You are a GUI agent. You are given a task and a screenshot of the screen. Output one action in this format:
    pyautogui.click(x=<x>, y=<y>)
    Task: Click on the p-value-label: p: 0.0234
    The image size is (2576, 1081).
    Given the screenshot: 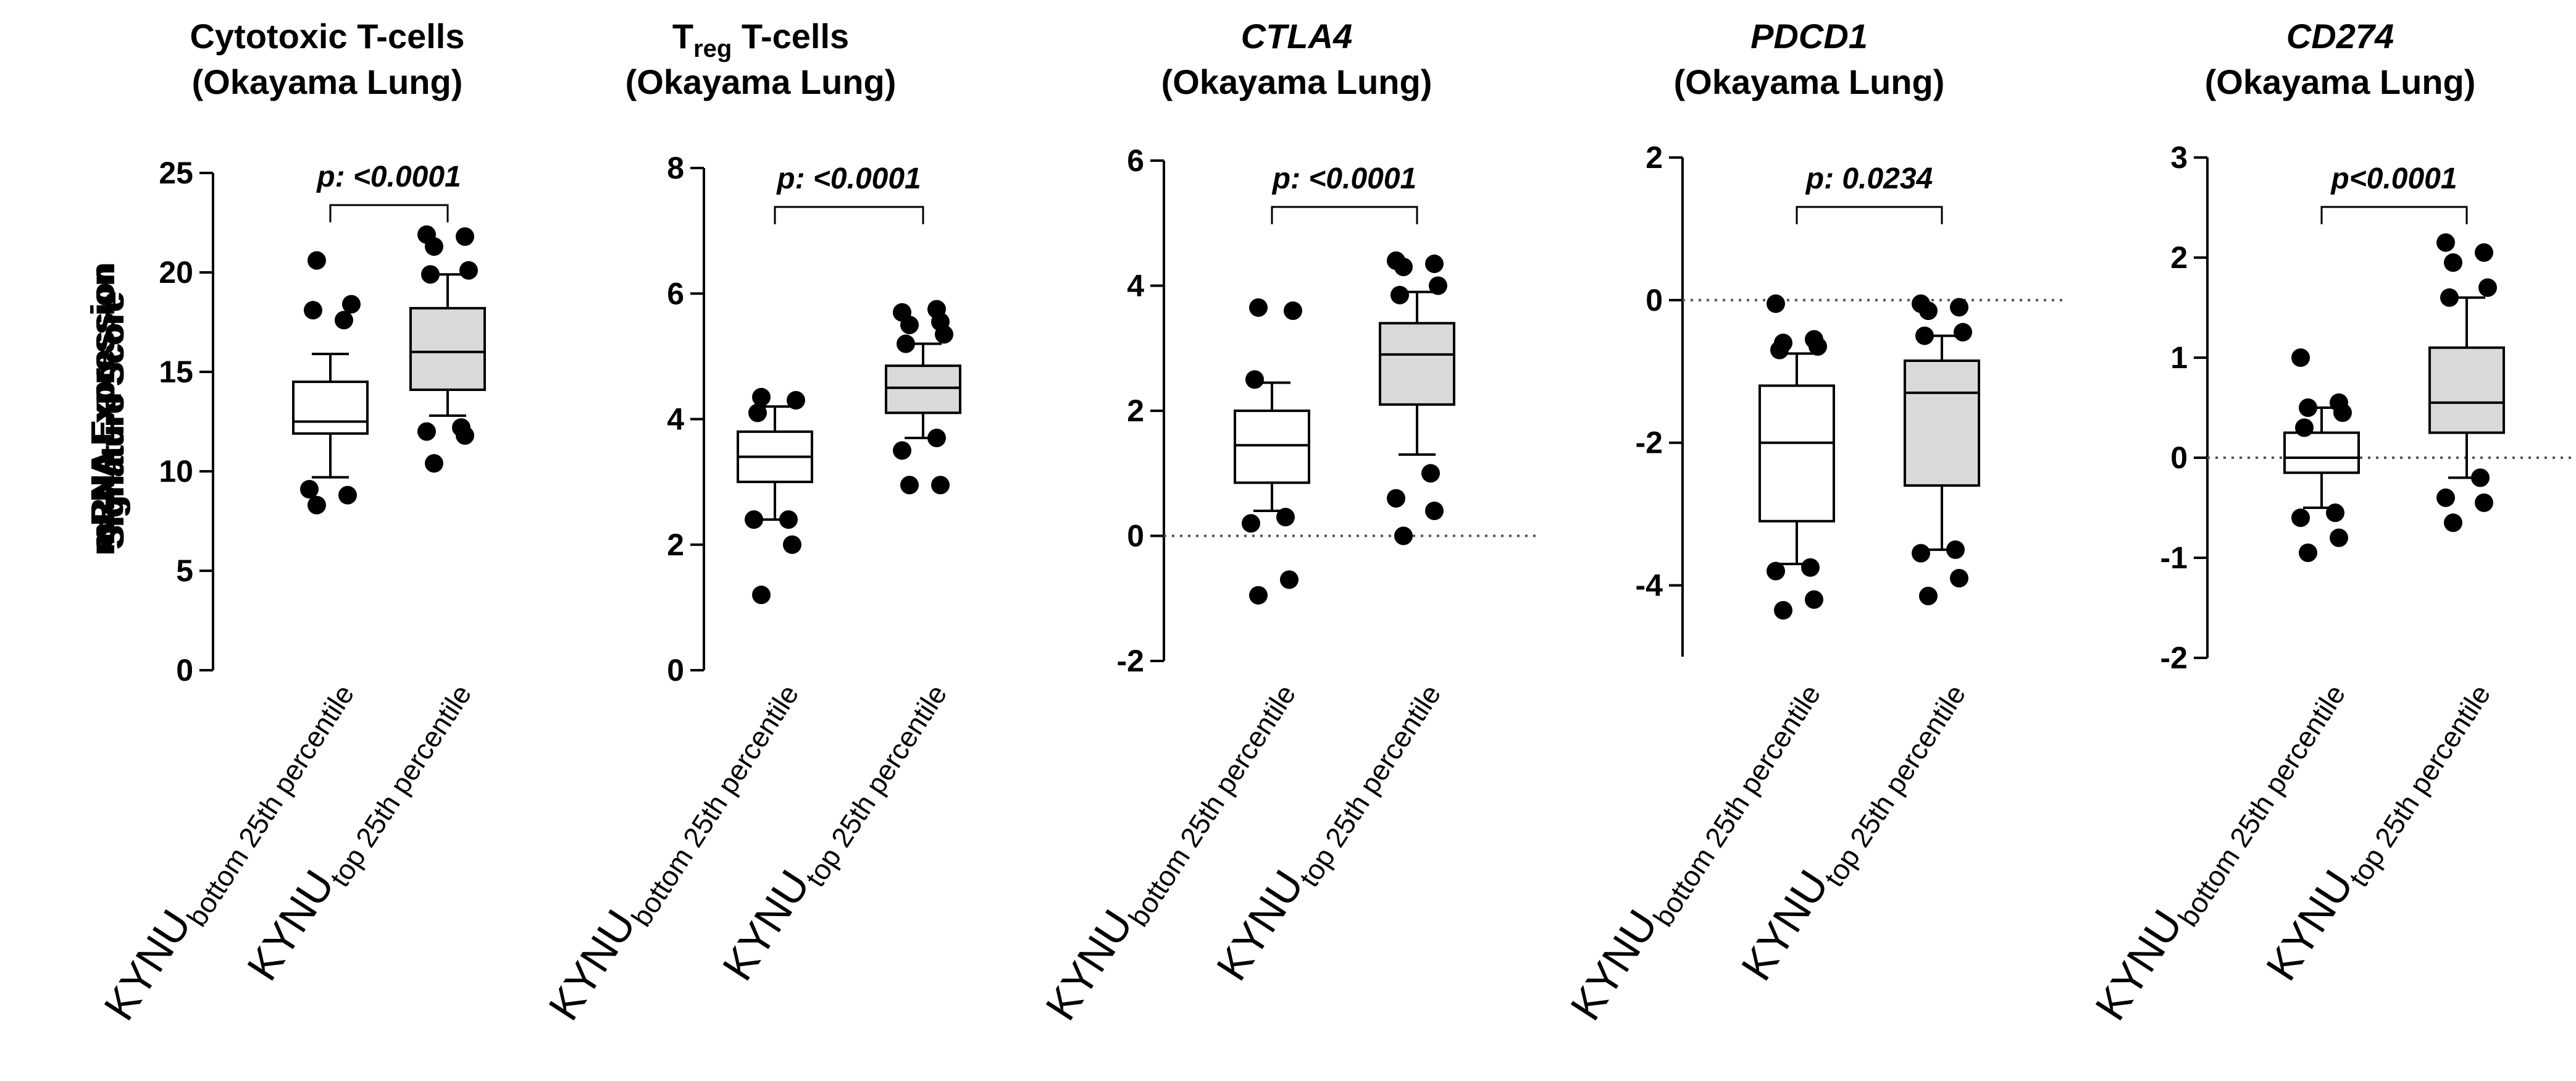 What is the action you would take?
    pyautogui.click(x=1869, y=178)
    